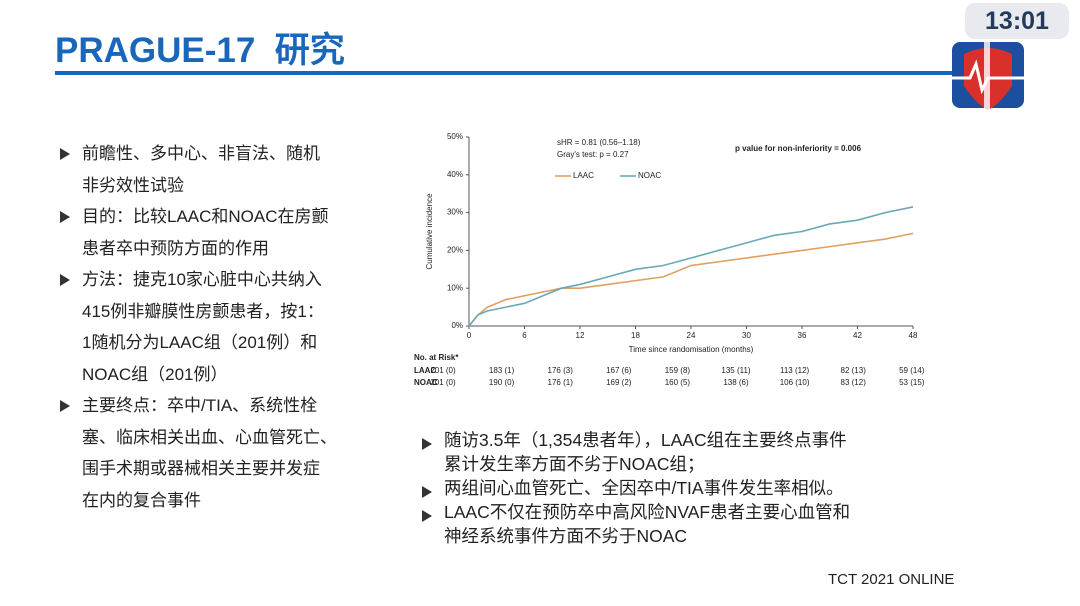  Describe the element at coordinates (678, 382) in the screenshot. I see `risk-cell: 160 (5)` at that location.